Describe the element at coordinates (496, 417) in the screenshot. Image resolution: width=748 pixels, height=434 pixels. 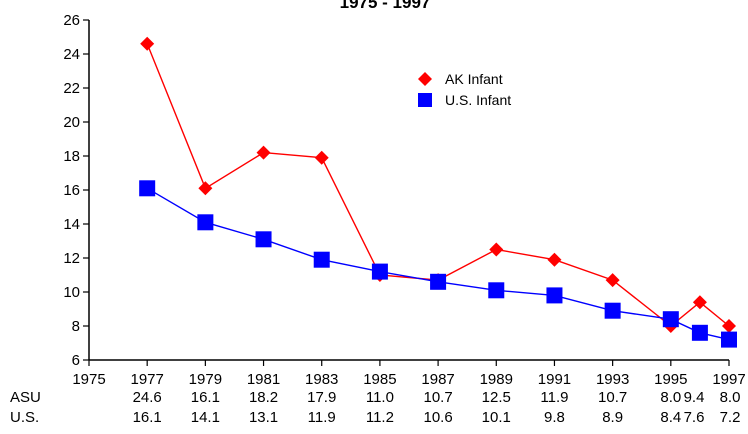
I see `table-cell: 10.1` at that location.